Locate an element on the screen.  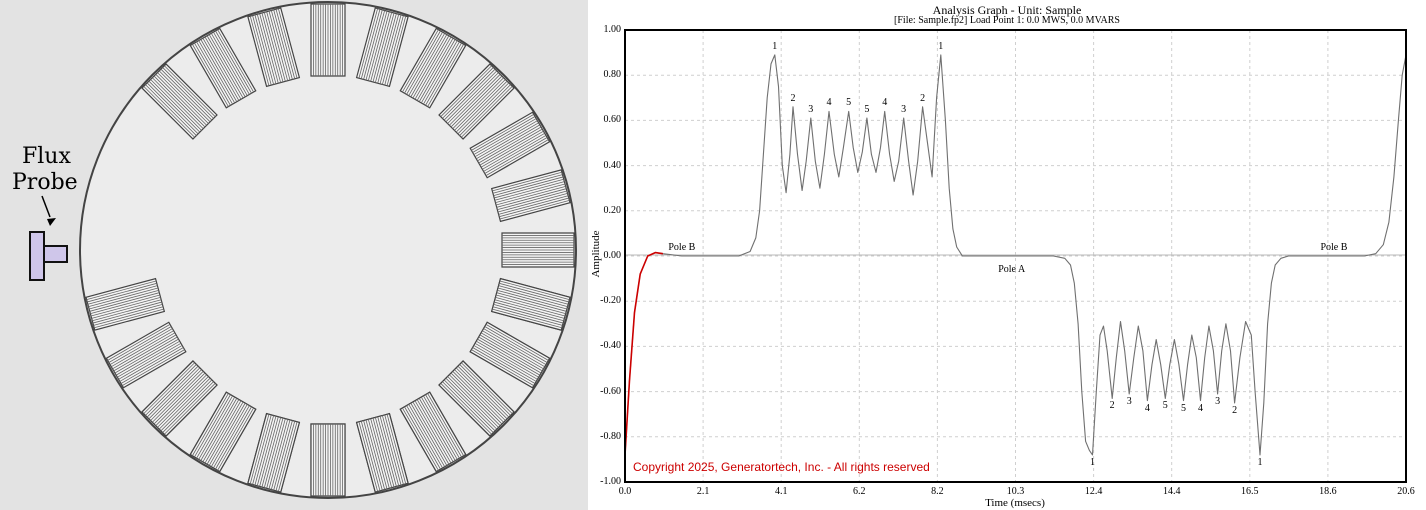
y-tick-label: 0.20 is located at coordinates (612, 210).